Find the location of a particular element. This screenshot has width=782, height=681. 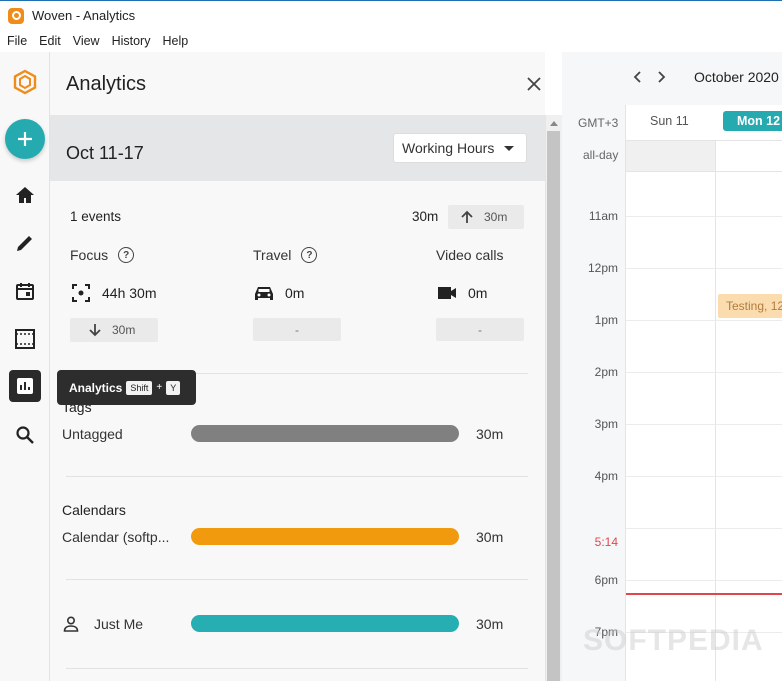

focus-delta-chip: 30m is located at coordinates (114, 330).